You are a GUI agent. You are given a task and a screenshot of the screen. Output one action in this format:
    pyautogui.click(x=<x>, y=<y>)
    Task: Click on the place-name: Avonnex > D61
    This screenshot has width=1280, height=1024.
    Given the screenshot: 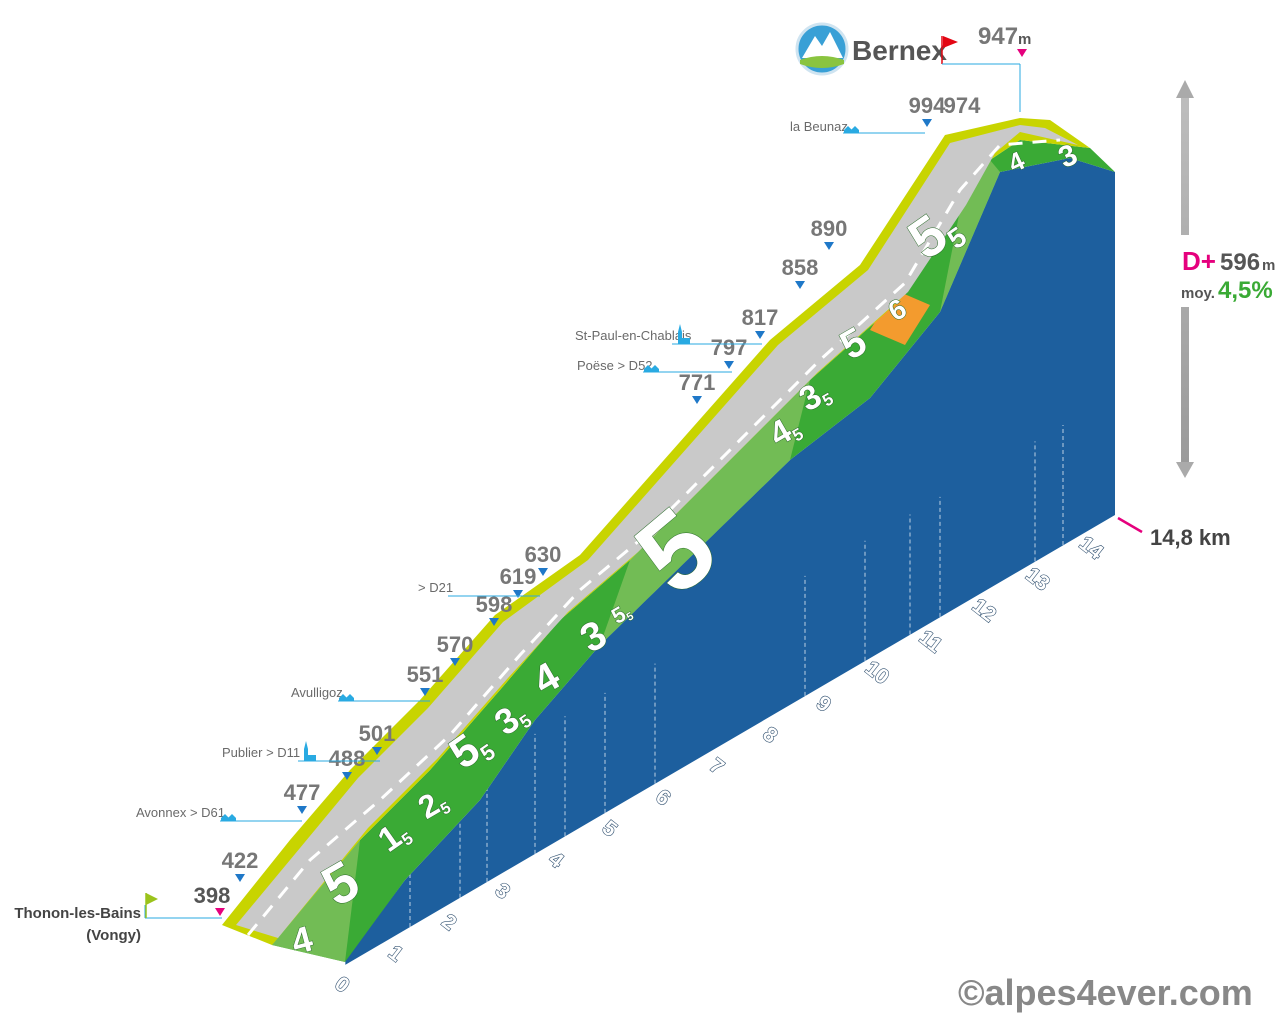 What is the action you would take?
    pyautogui.click(x=180, y=812)
    